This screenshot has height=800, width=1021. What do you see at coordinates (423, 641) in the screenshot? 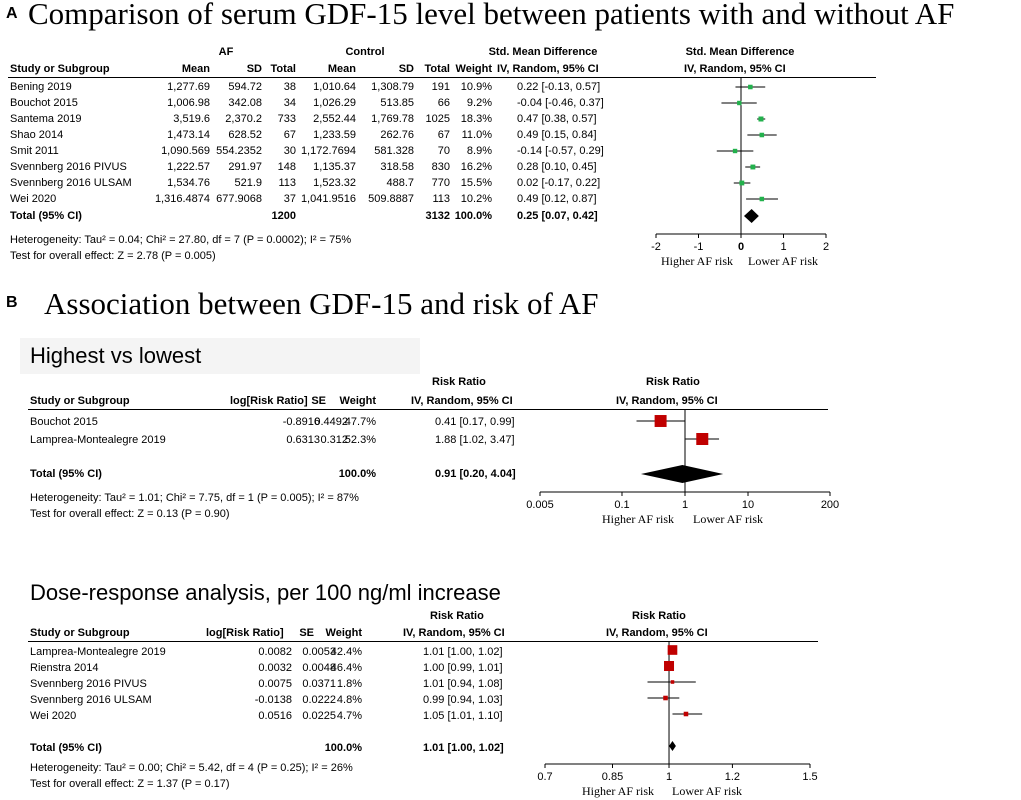
I see `dr-header-rule` at bounding box center [423, 641].